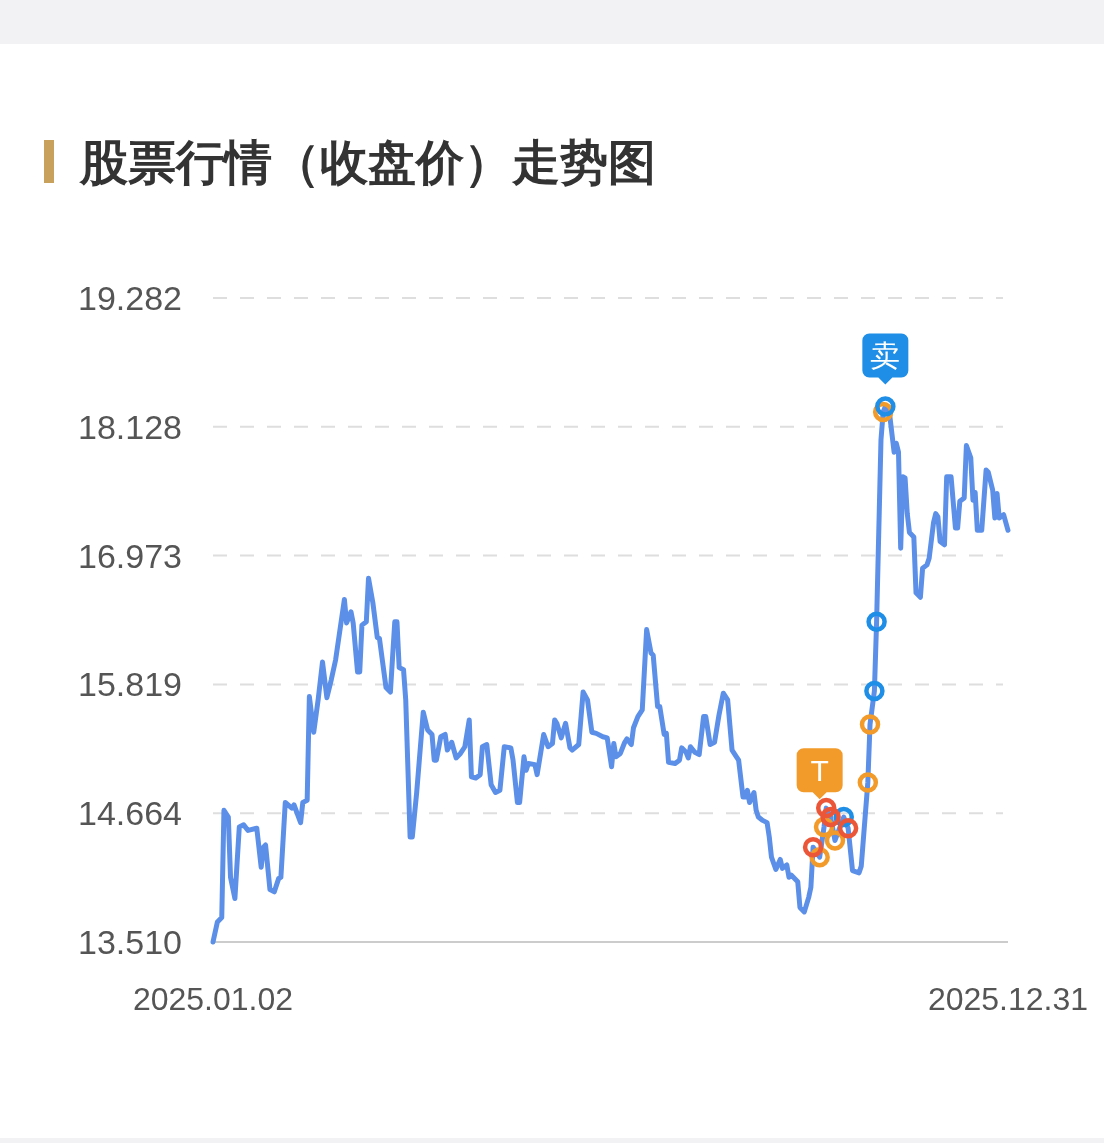 This screenshot has width=1104, height=1143. Describe the element at coordinates (130, 426) in the screenshot. I see `y-tick-label: 18.128` at that location.